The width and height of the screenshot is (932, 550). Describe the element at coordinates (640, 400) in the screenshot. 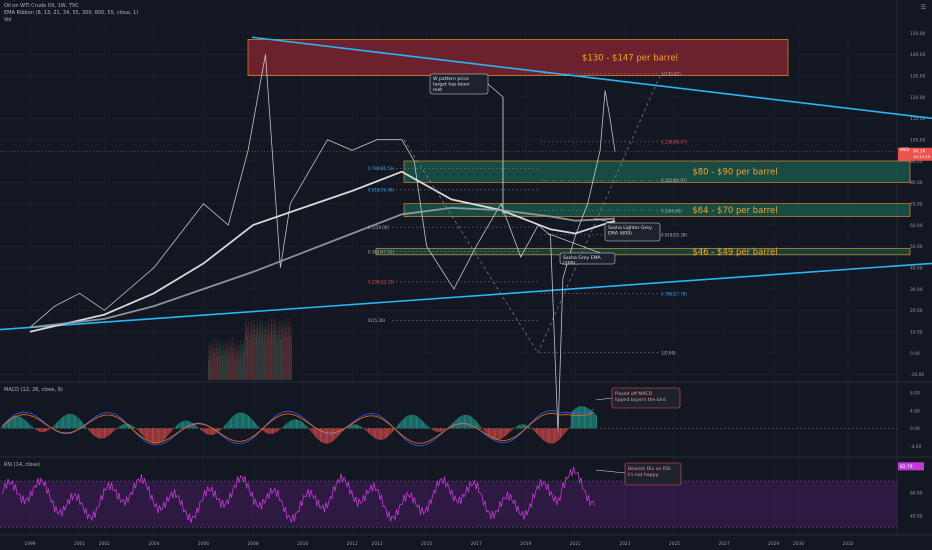

I see `macd-annotation-text: lipped buyers the bird` at that location.